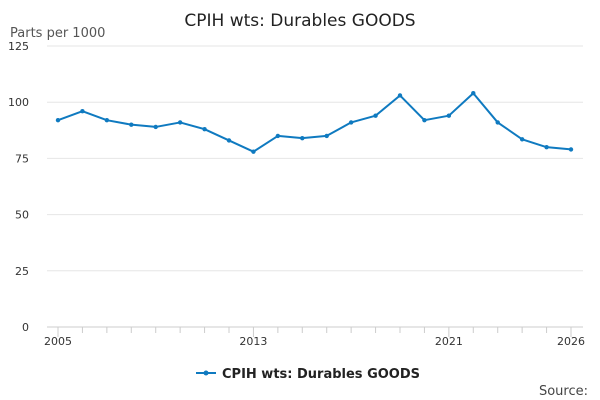 This screenshot has height=400, width=600. I want to click on x-tick-label: 2005, so click(58, 341).